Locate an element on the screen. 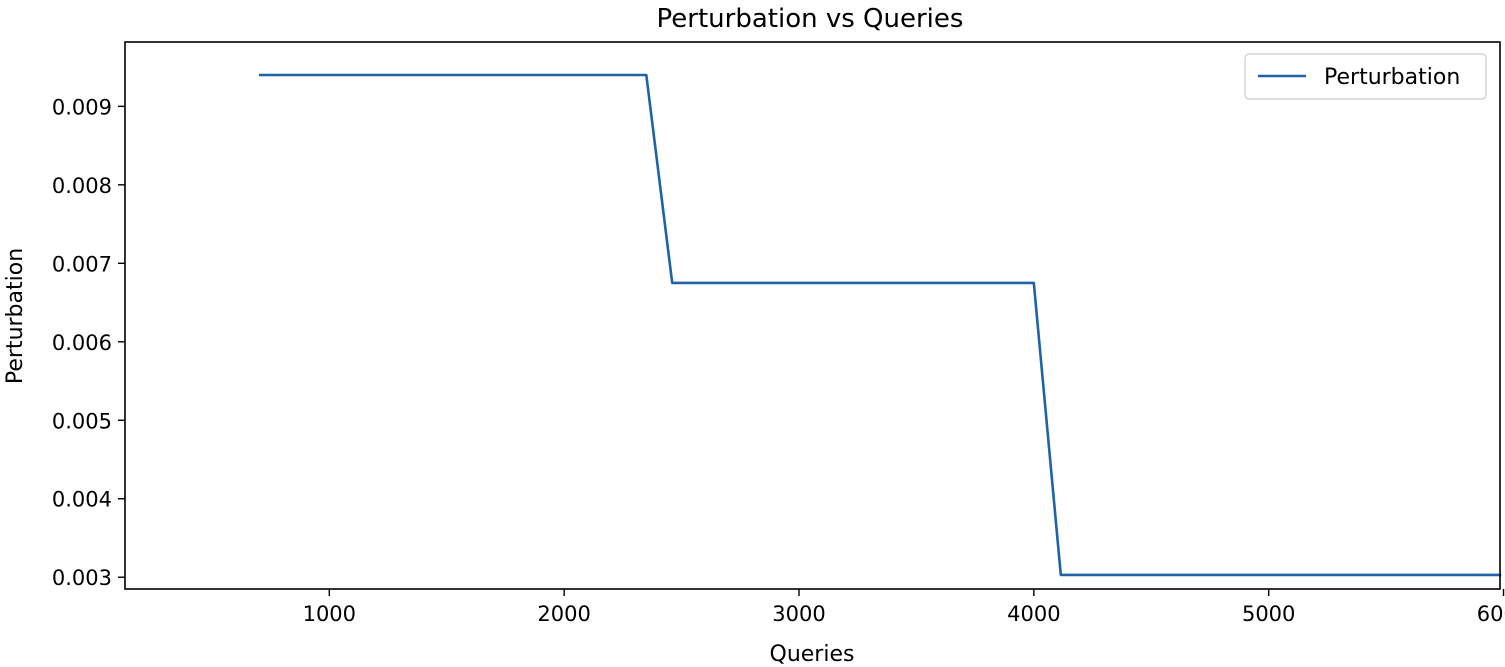  chart-title: Perturbation vs Queries is located at coordinates (810, 19).